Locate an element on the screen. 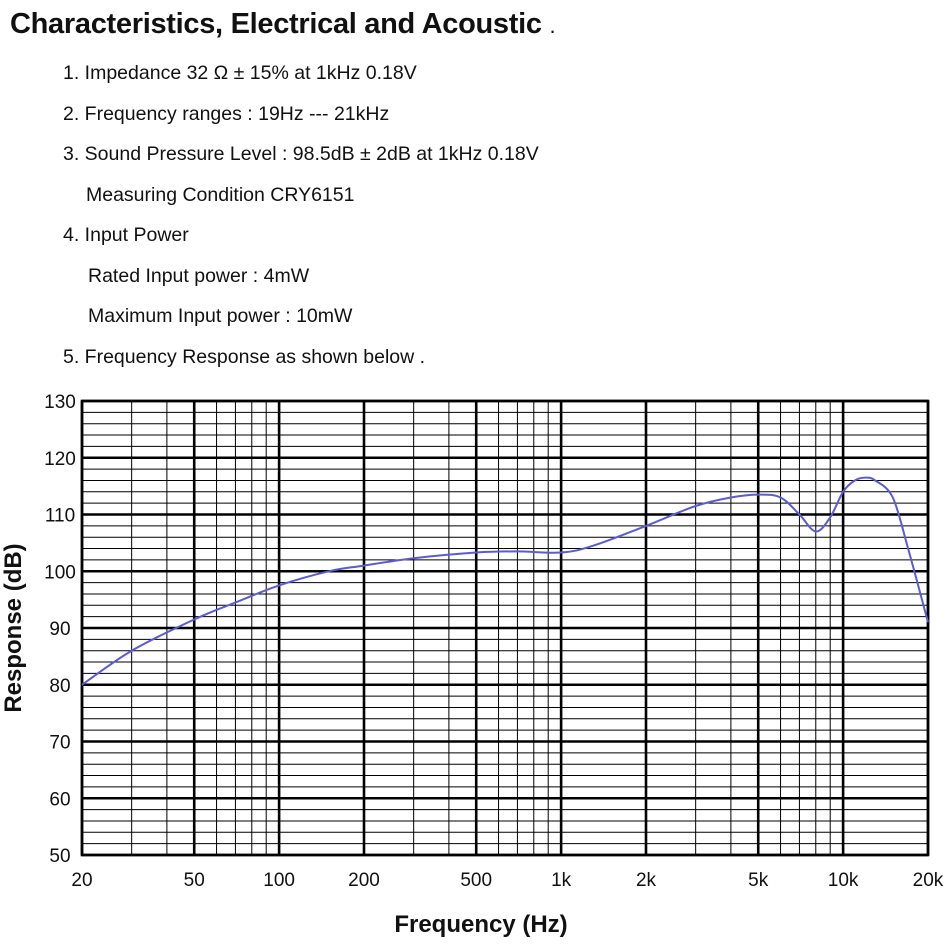 The height and width of the screenshot is (951, 951). y-tick-label: 120 is located at coordinates (60, 459).